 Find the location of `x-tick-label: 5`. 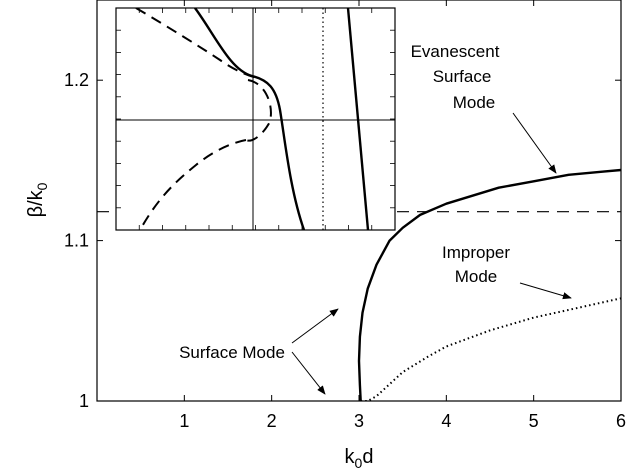

x-tick-label: 5 is located at coordinates (534, 421).